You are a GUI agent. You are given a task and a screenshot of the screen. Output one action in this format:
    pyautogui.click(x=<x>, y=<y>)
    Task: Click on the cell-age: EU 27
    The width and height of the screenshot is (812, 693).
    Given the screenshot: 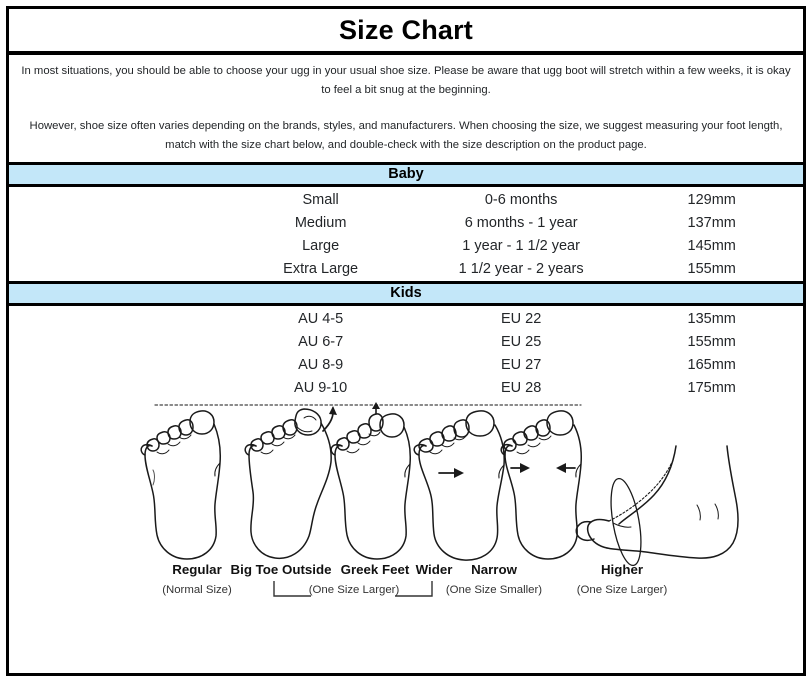 What is the action you would take?
    pyautogui.click(x=521, y=365)
    